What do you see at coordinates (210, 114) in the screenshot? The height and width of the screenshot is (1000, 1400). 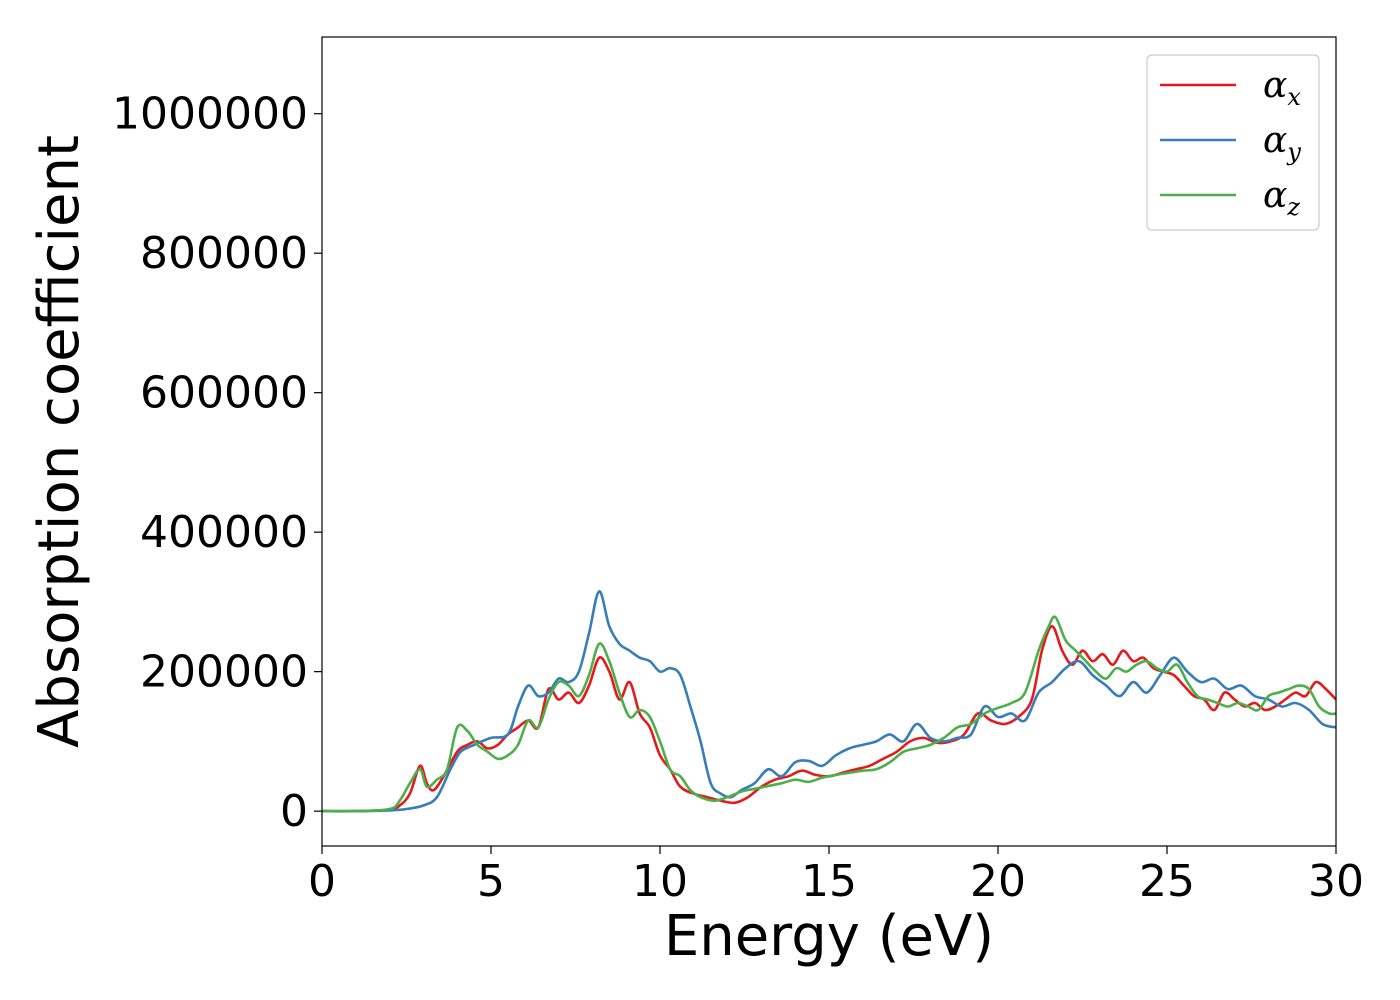 I see `y-tick-label: 1000000` at bounding box center [210, 114].